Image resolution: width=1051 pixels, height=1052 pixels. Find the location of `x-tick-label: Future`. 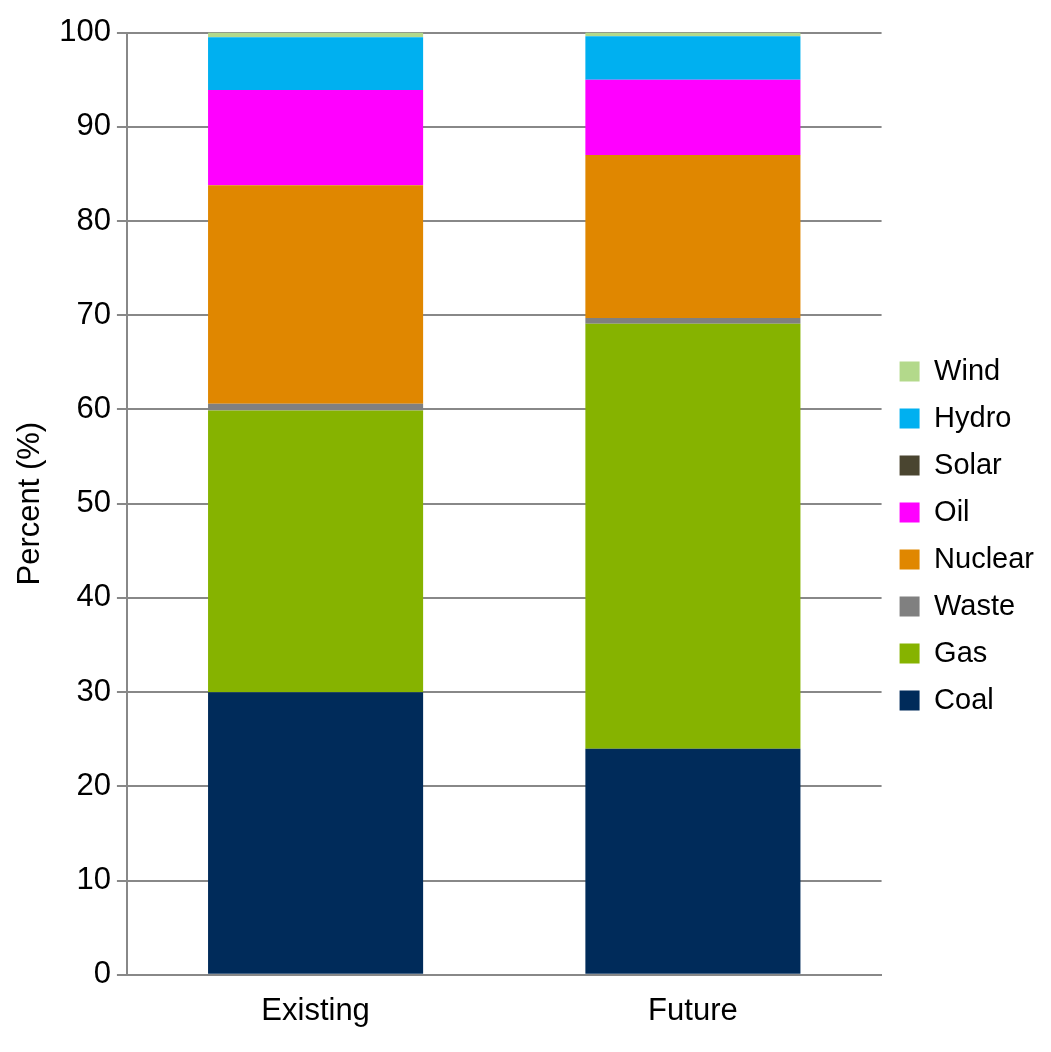

x-tick-label: Future is located at coordinates (693, 1009).